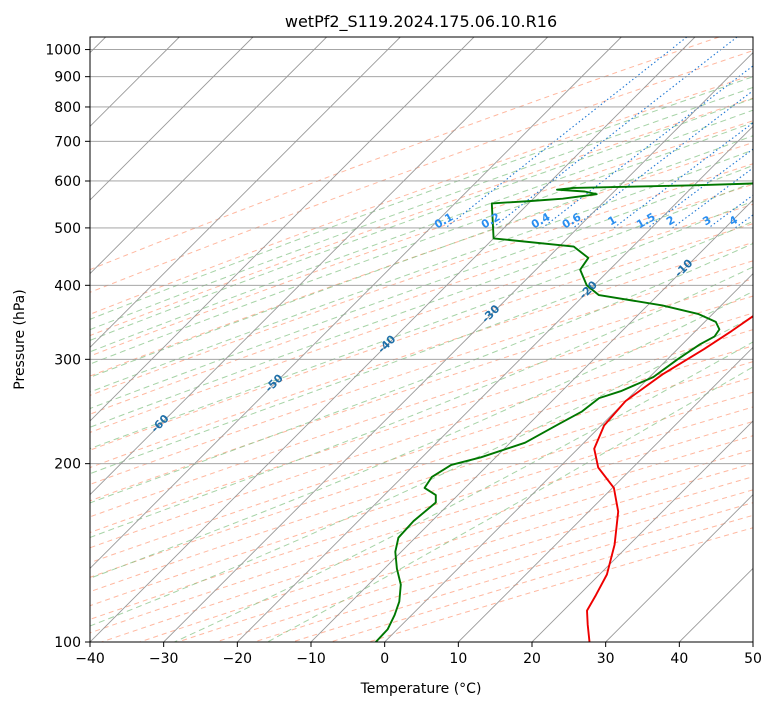 Image resolution: width=775 pixels, height=708 pixels. I want to click on x-tick-label: 10, so click(458, 659).